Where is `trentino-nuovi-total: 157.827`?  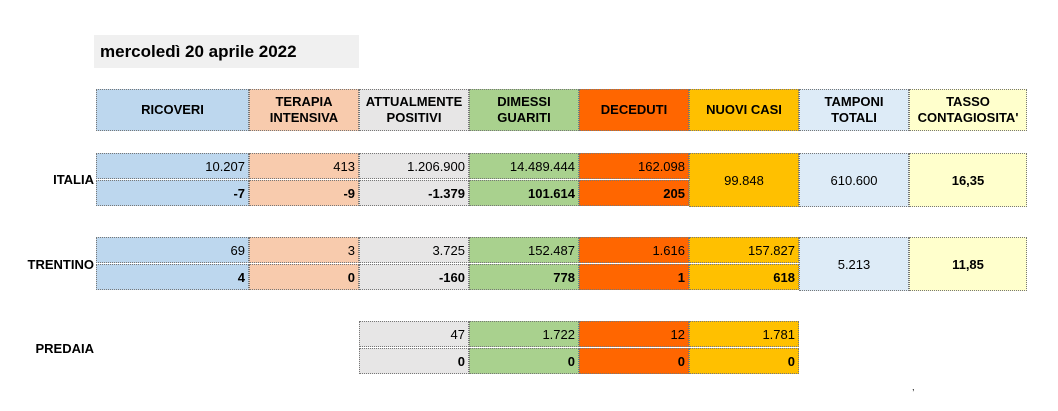
trentino-nuovi-total: 157.827 is located at coordinates (744, 250).